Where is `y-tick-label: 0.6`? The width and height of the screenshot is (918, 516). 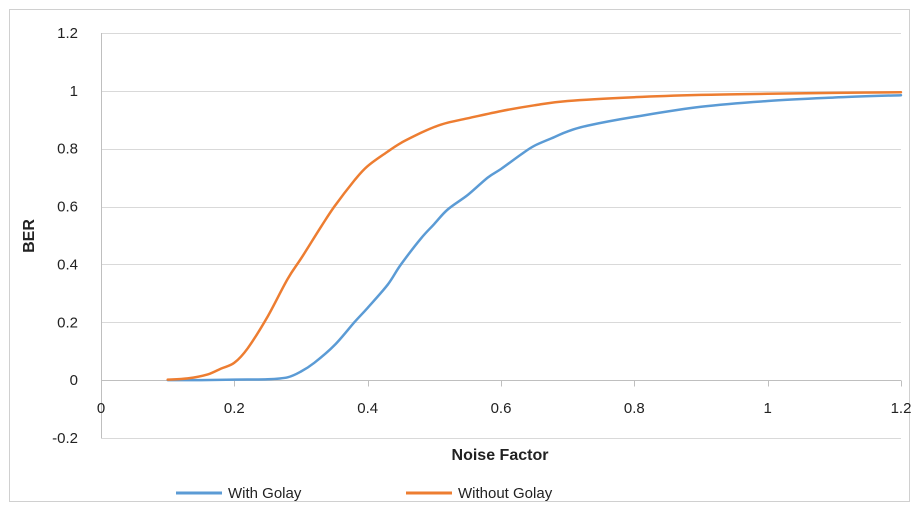
y-tick-label: 0.6 is located at coordinates (67, 207).